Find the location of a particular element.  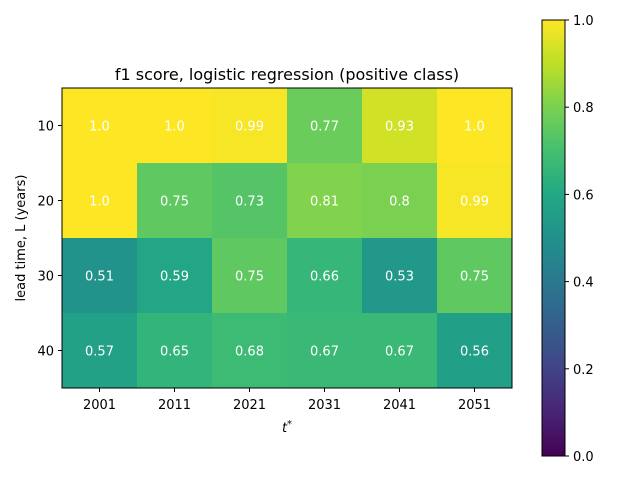

heatmap-cell-20-2051 is located at coordinates (475, 201).